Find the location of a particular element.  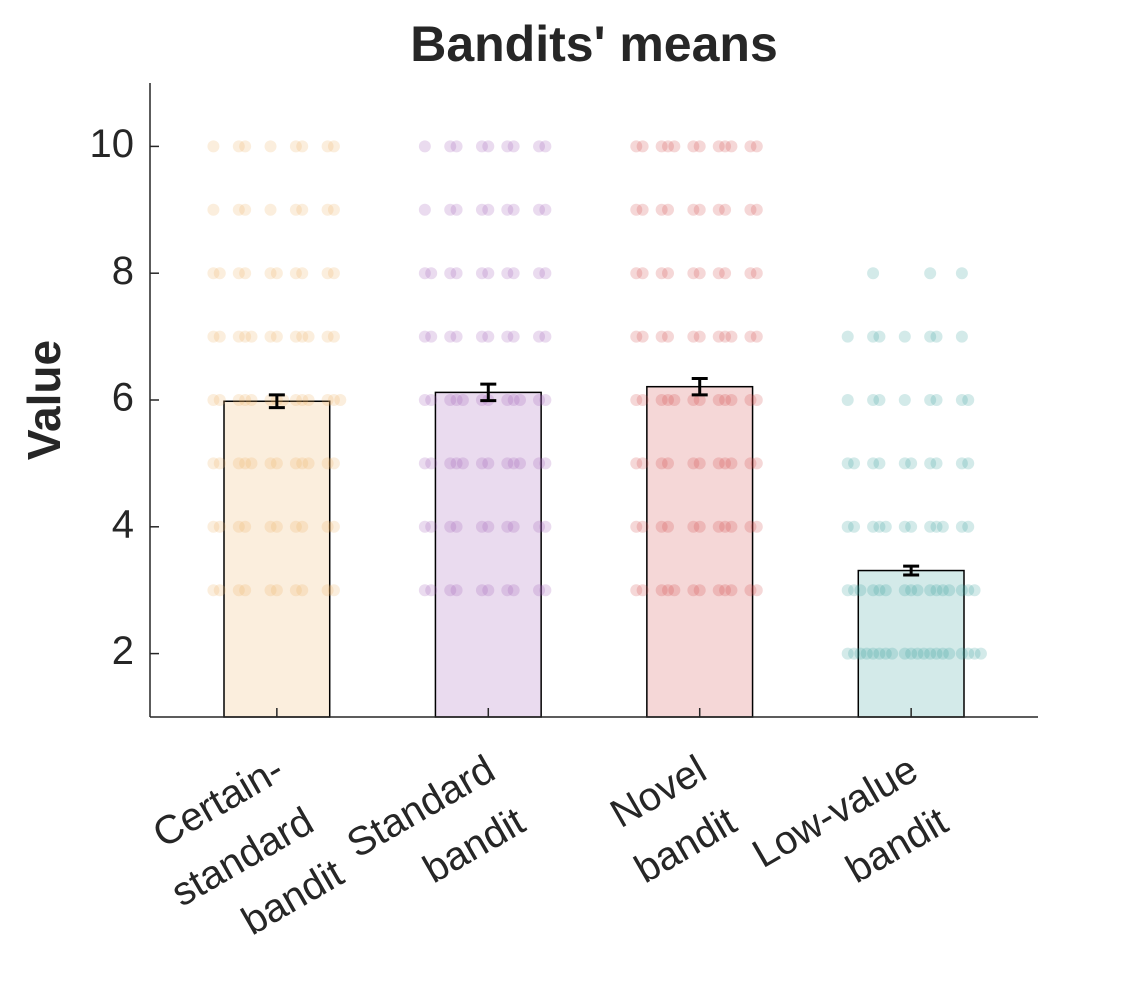

x-tick-label: Low-valuebandit is located at coordinates (850, 837).